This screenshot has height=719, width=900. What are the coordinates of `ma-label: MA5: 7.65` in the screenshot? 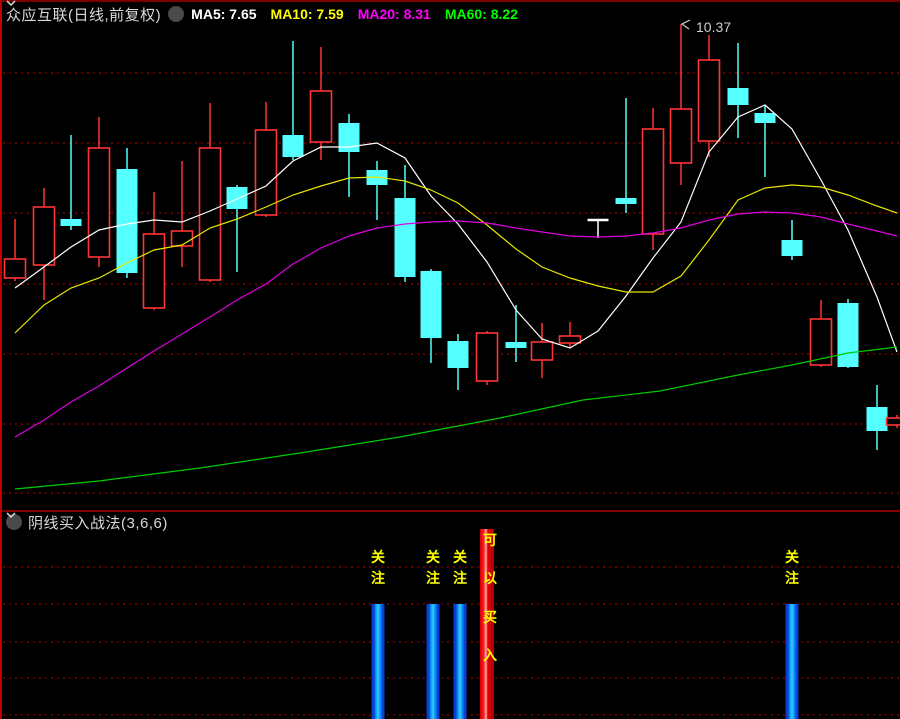 It's located at (224, 14).